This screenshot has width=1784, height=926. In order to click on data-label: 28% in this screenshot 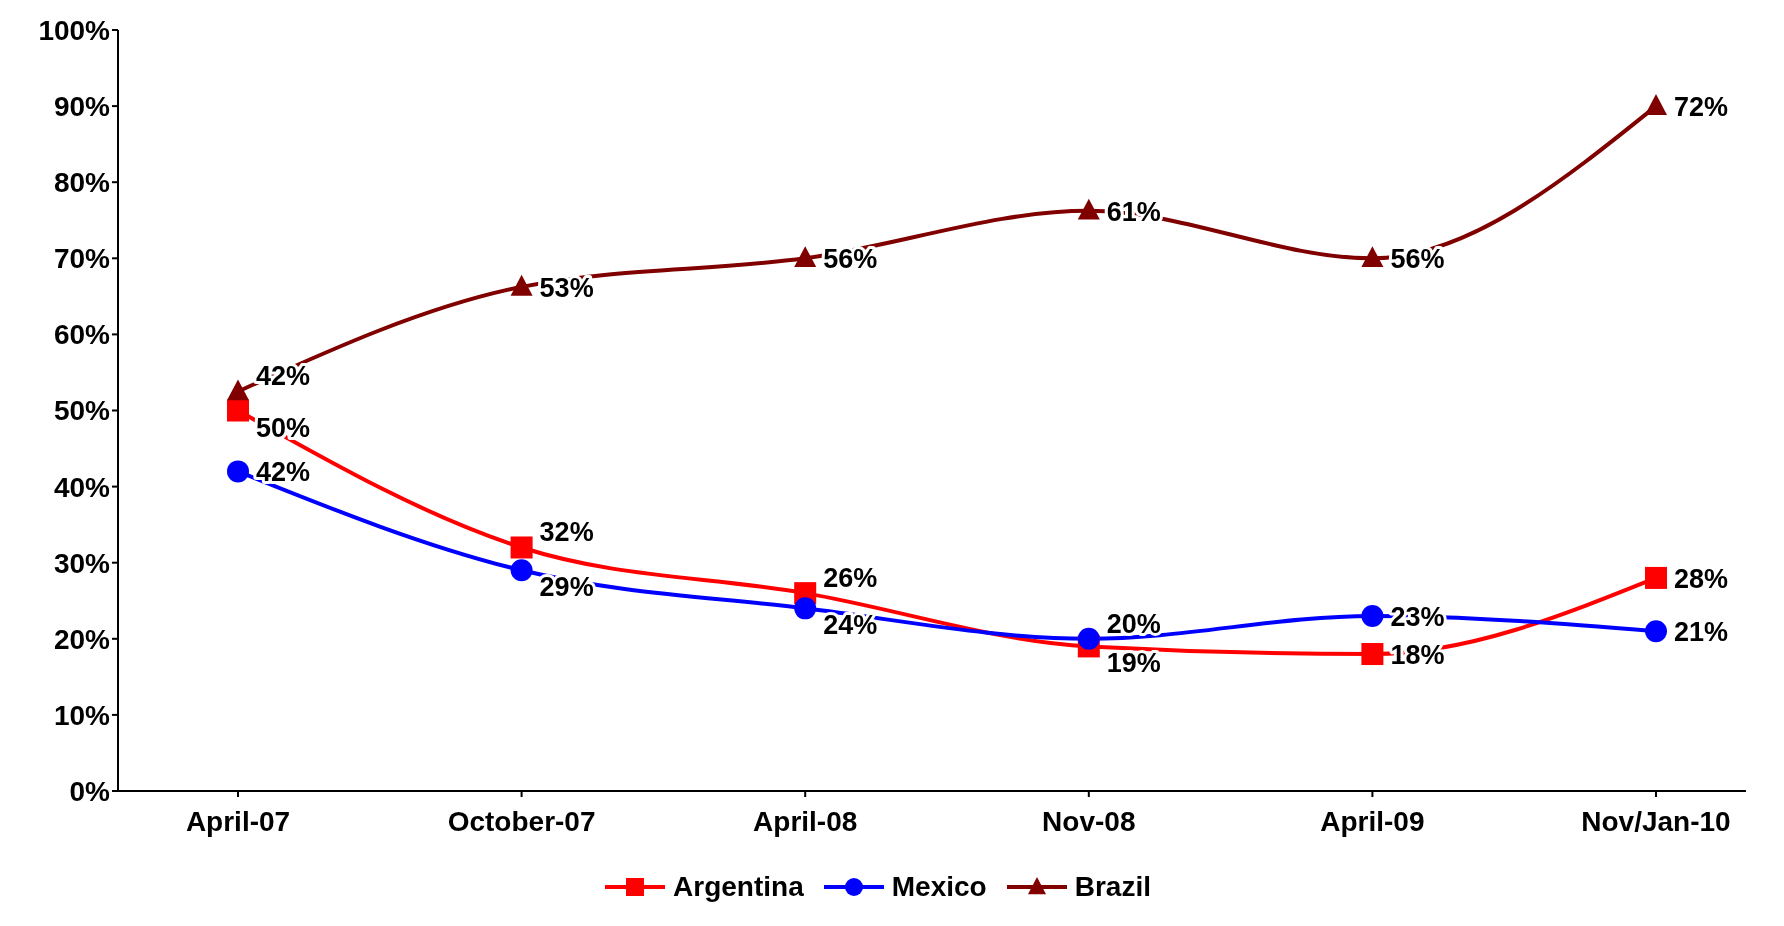, I will do `click(1701, 578)`.